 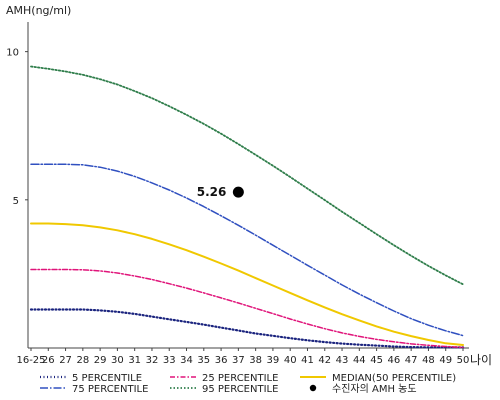 I want to click on x-tick-label: 33, so click(x=169, y=360).